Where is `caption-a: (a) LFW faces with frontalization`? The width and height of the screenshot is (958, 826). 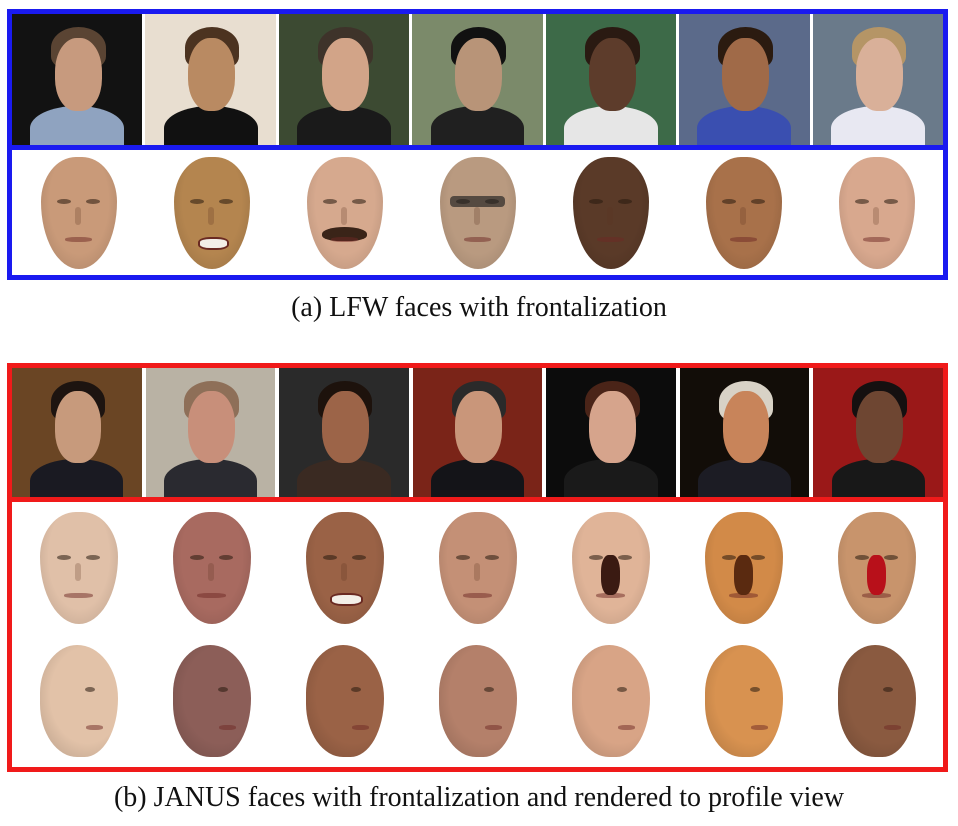
caption-a: (a) LFW faces with frontalization is located at coordinates (479, 307).